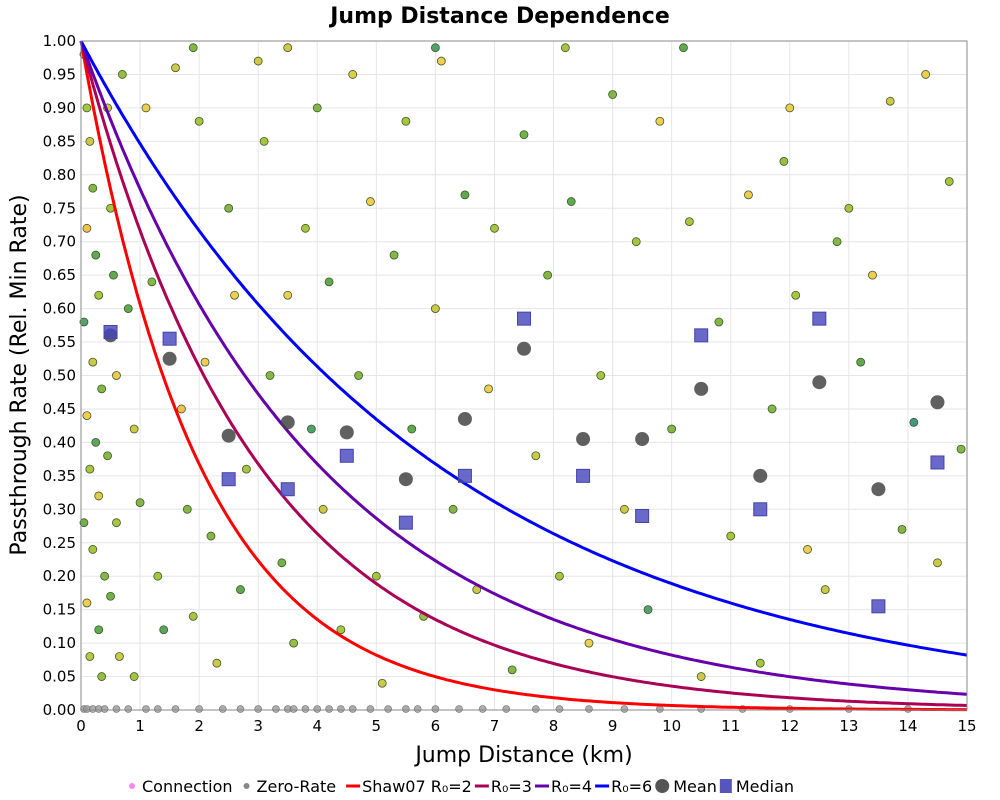  What do you see at coordinates (59, 342) in the screenshot?
I see `y-tick-label: 0.55` at bounding box center [59, 342].